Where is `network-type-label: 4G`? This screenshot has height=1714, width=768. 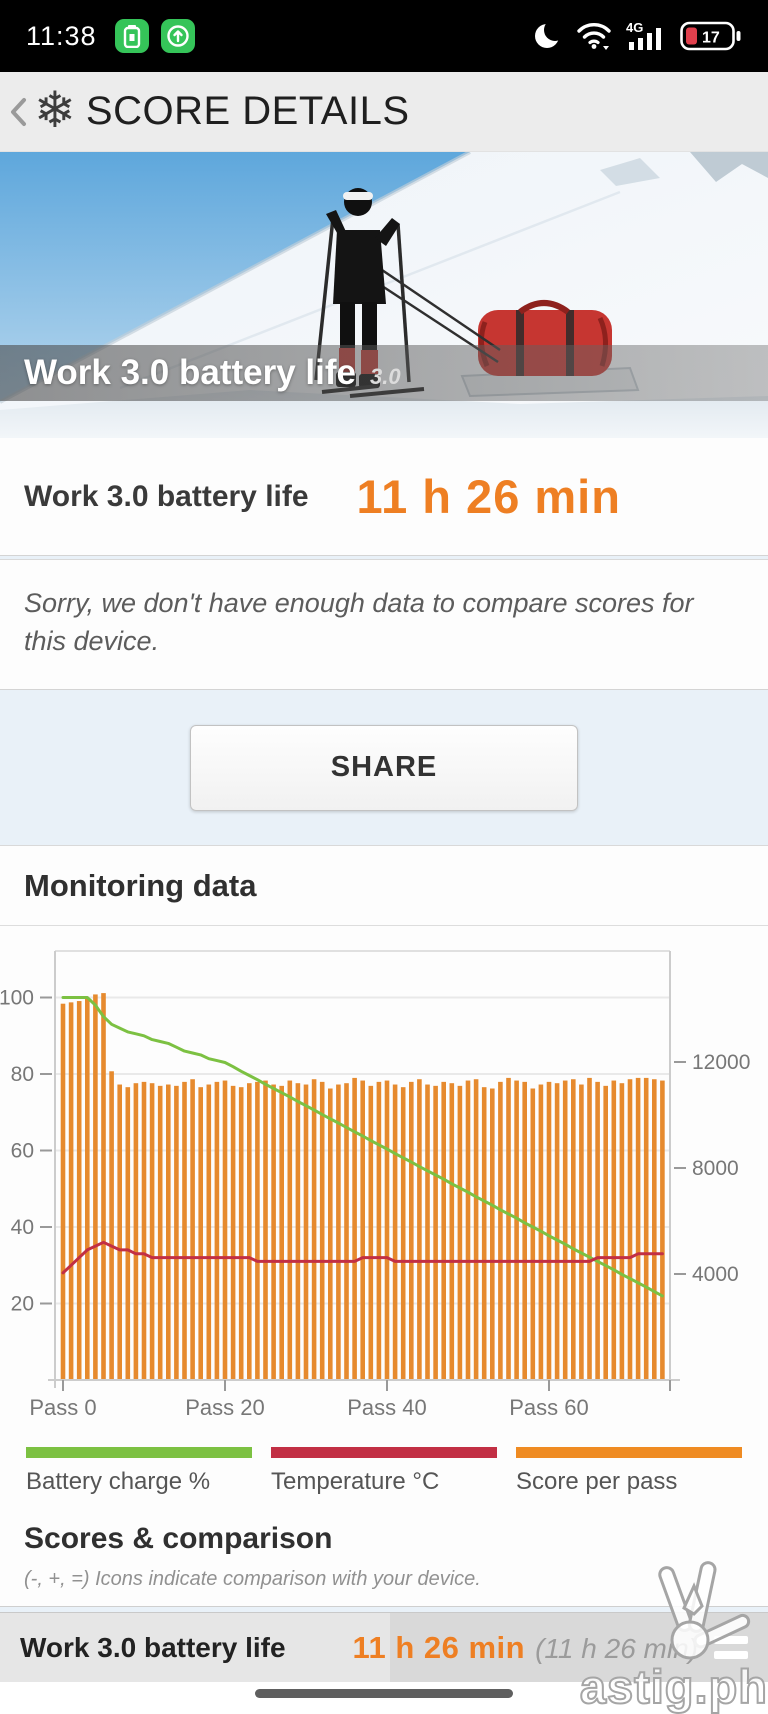
network-type-label: 4G is located at coordinates (634, 27).